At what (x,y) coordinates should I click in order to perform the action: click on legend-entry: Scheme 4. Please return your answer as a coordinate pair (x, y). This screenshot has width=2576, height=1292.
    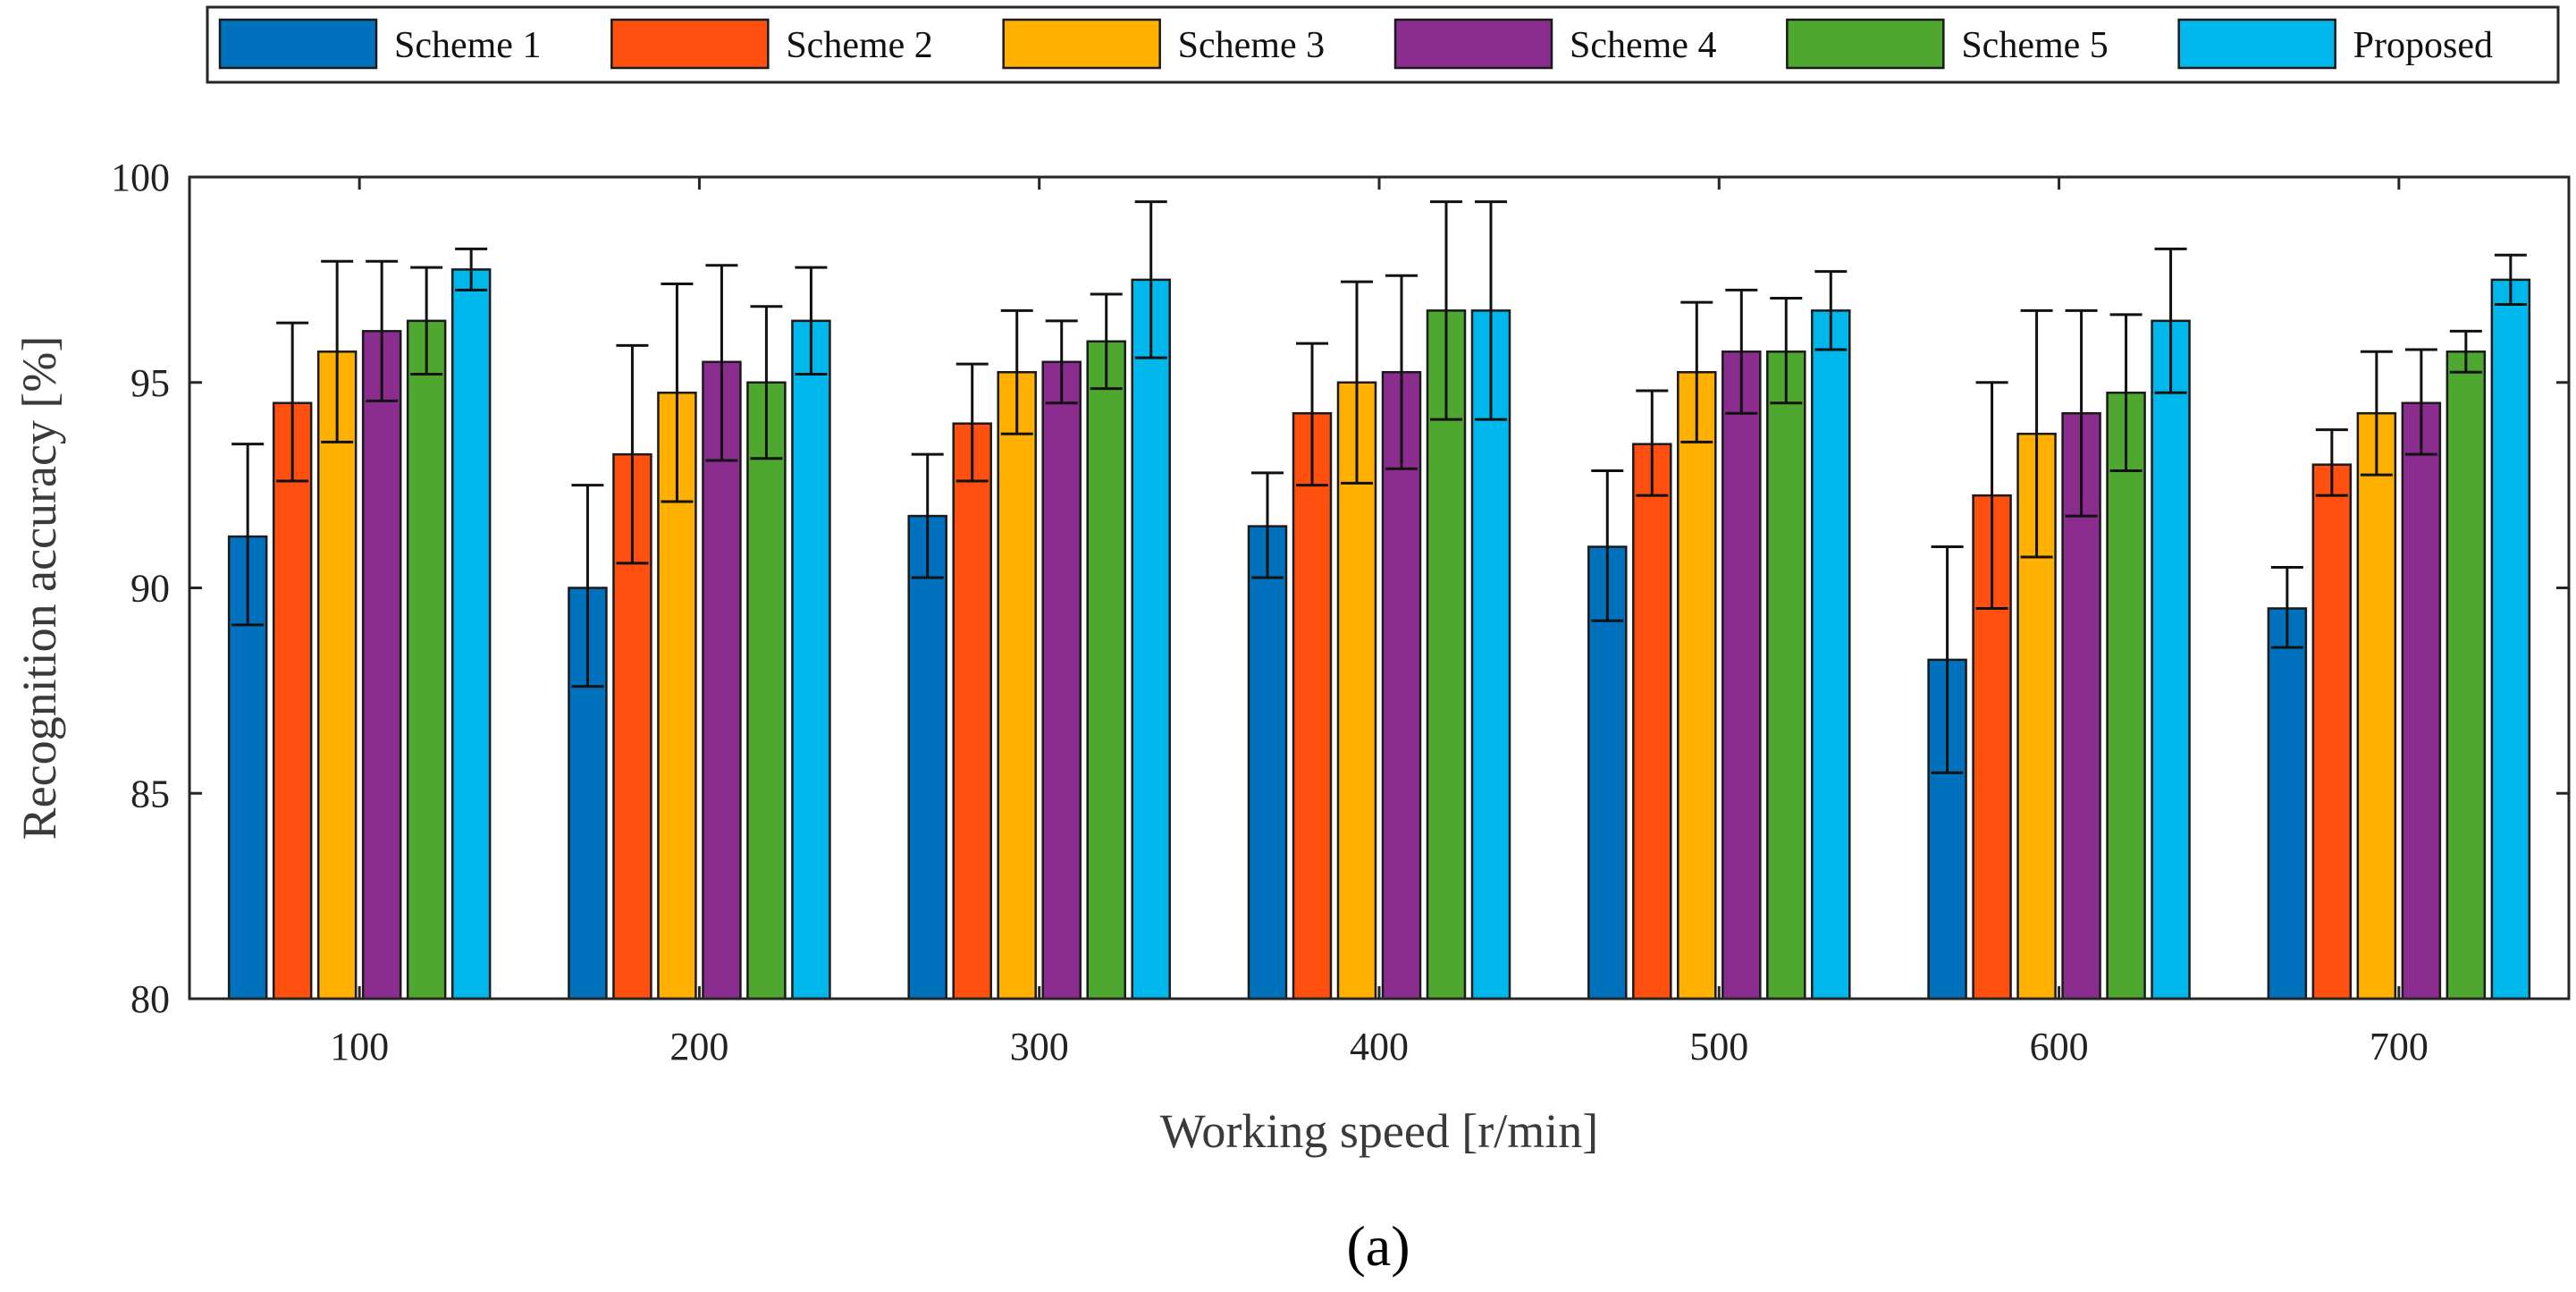
    Looking at the image, I should click on (1555, 44).